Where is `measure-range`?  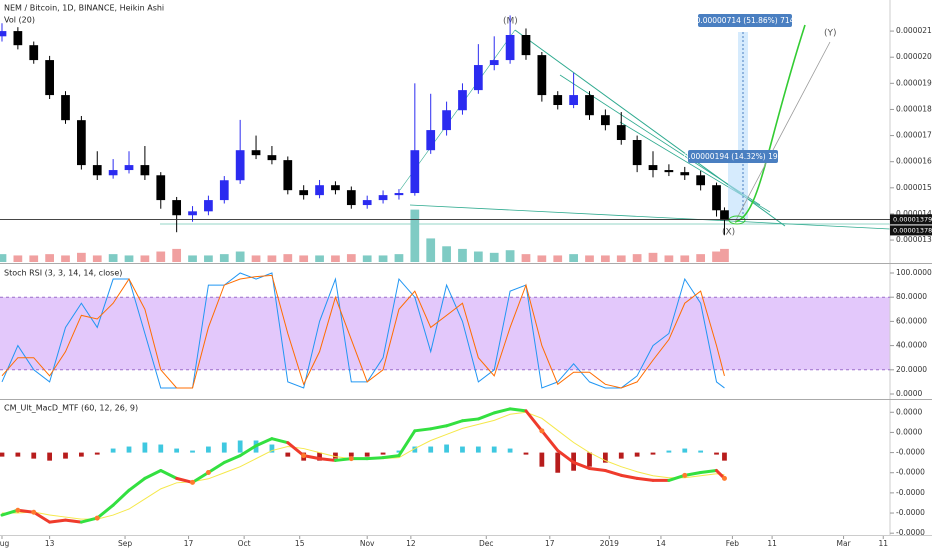 measure-range is located at coordinates (733, 191).